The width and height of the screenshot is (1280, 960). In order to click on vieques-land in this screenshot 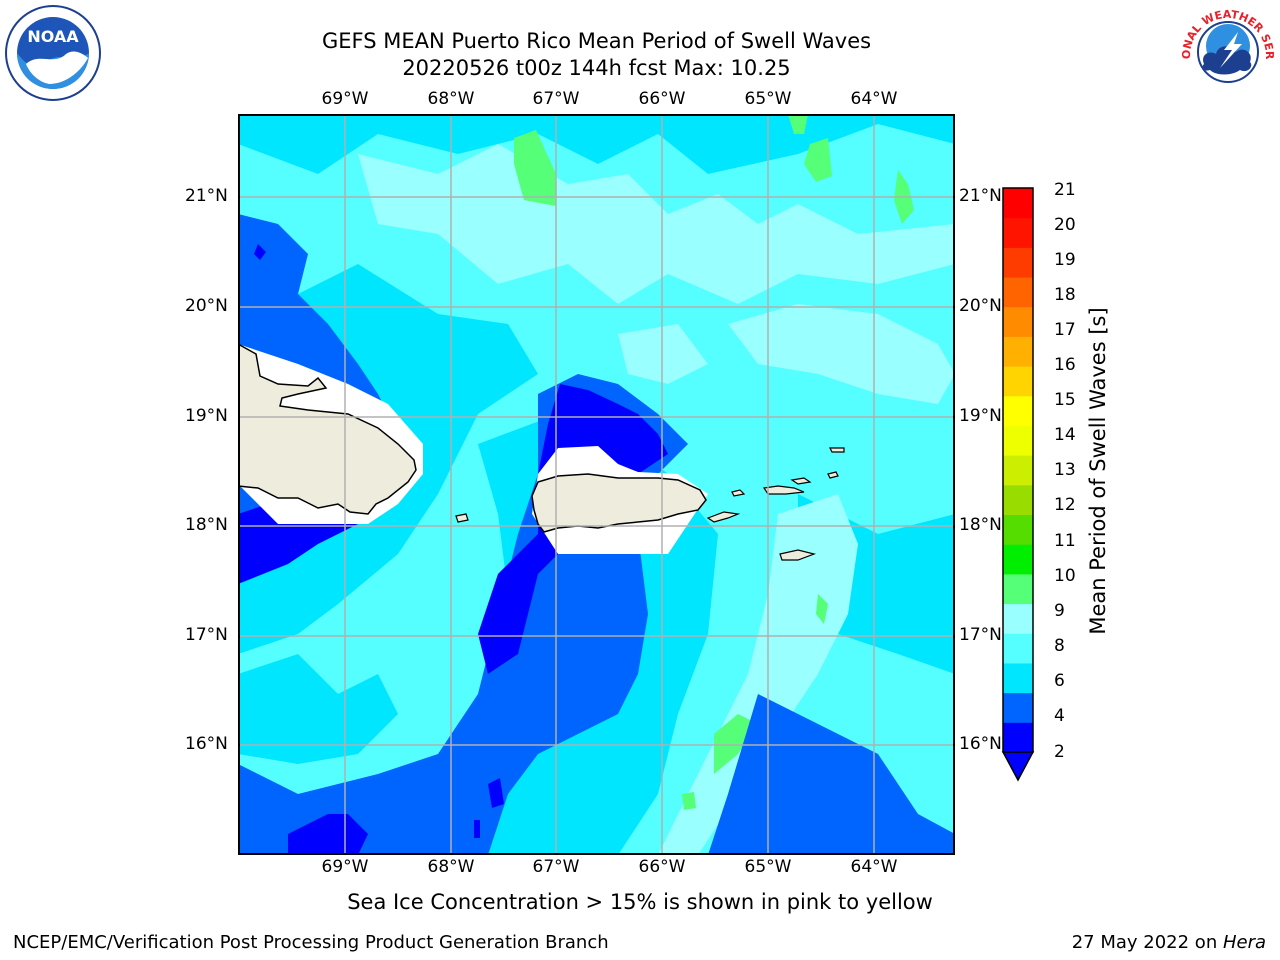, I will do `click(723, 517)`.